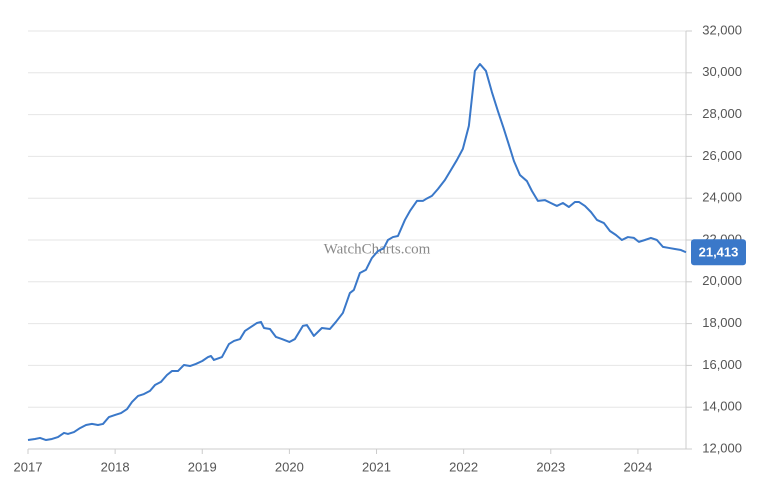  Describe the element at coordinates (722, 113) in the screenshot. I see `y-tick-label: 28,000` at that location.